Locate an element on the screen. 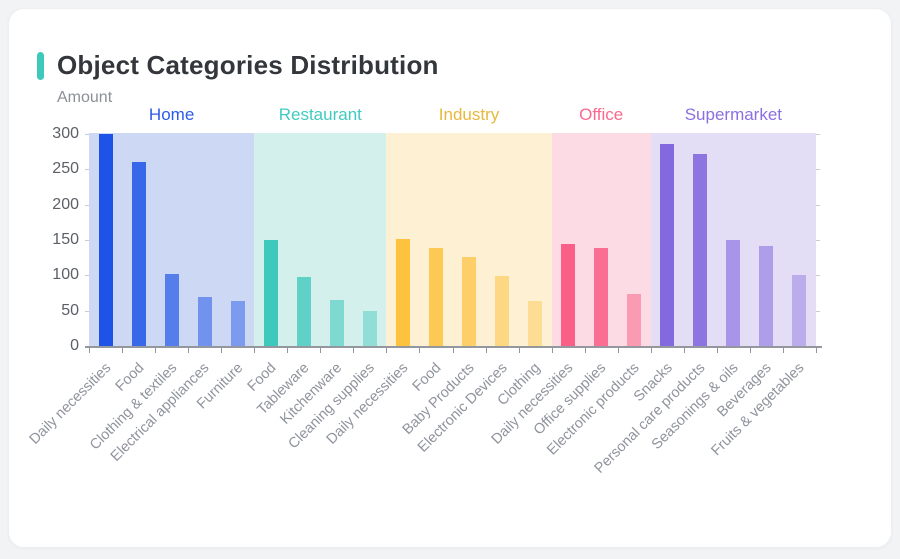 The image size is (900, 559). y-axis-tick-label: 150 is located at coordinates (65, 239).